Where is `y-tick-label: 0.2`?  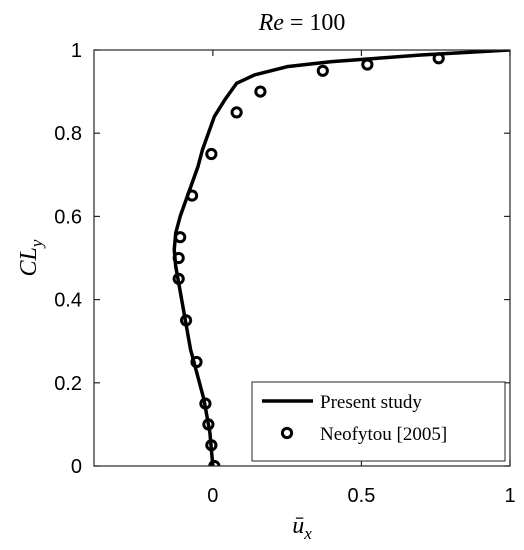 y-tick-label: 0.2 is located at coordinates (68, 384).